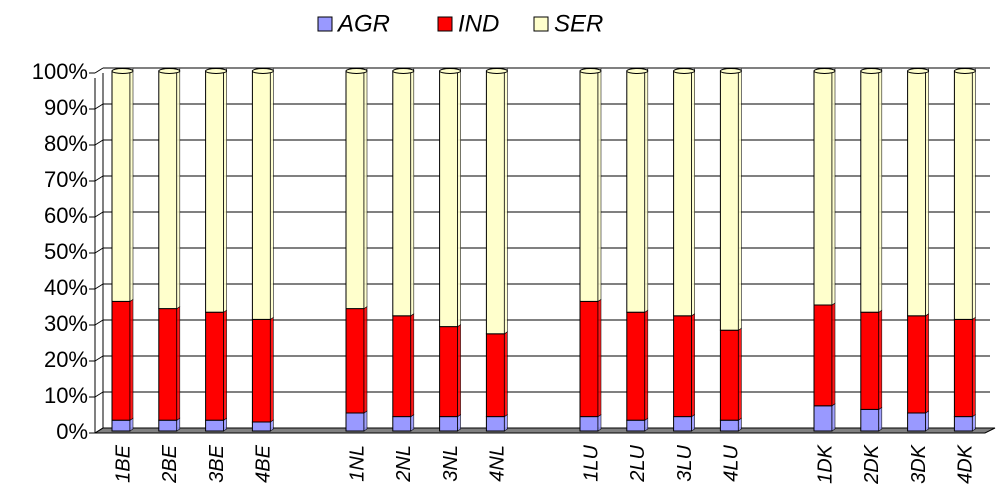  I want to click on x-tick-label: 1LU, so click(591, 462).